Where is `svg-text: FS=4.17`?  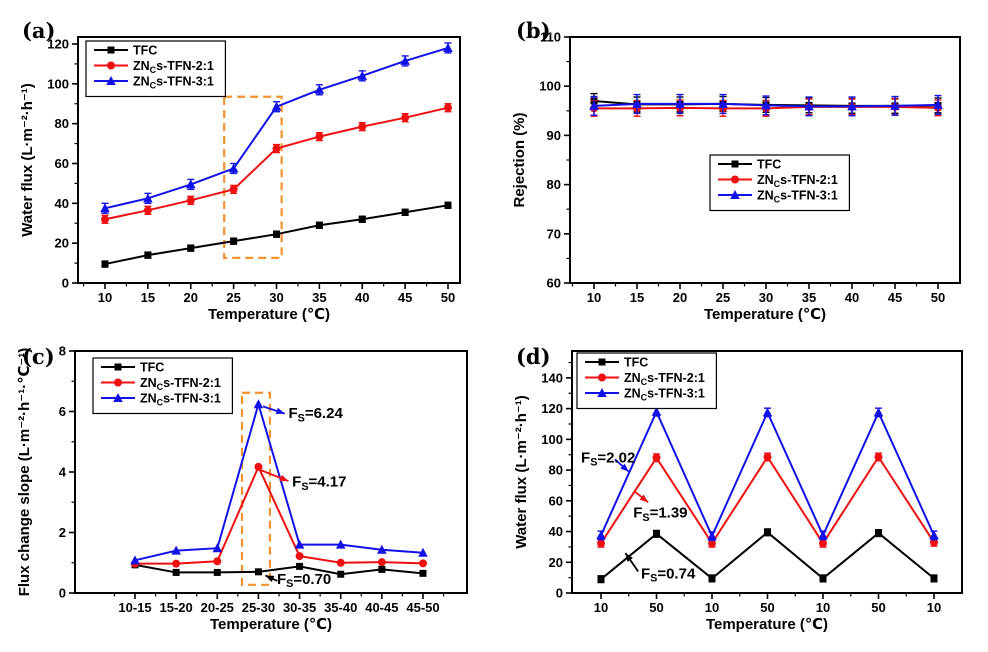
svg-text: FS=4.17 is located at coordinates (319, 483).